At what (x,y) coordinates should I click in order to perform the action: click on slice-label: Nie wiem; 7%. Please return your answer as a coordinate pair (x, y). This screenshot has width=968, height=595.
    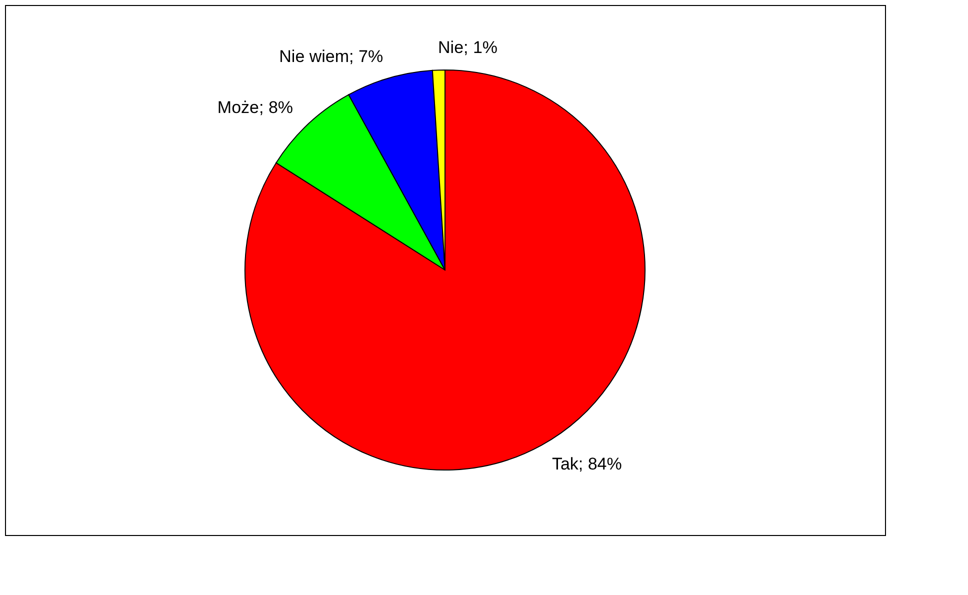
    Looking at the image, I should click on (331, 56).